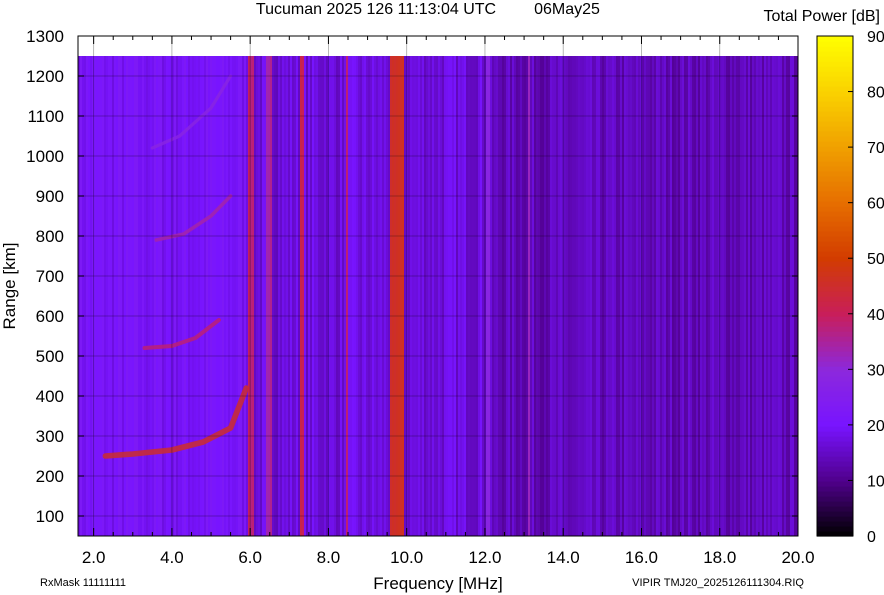 This screenshot has width=884, height=595. Describe the element at coordinates (567, 9) in the screenshot. I see `chart-date: 06May25` at that location.